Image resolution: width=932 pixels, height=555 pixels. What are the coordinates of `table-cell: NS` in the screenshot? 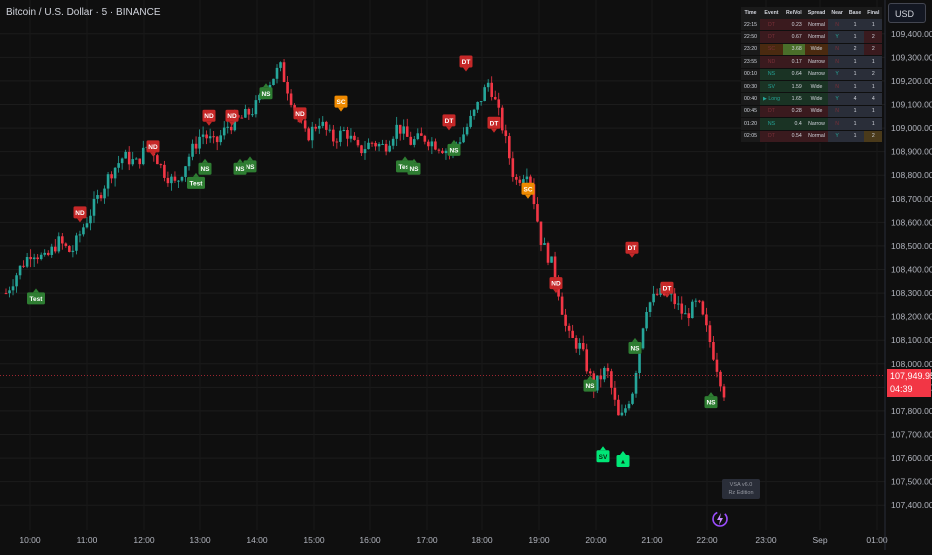 It's located at (771, 74).